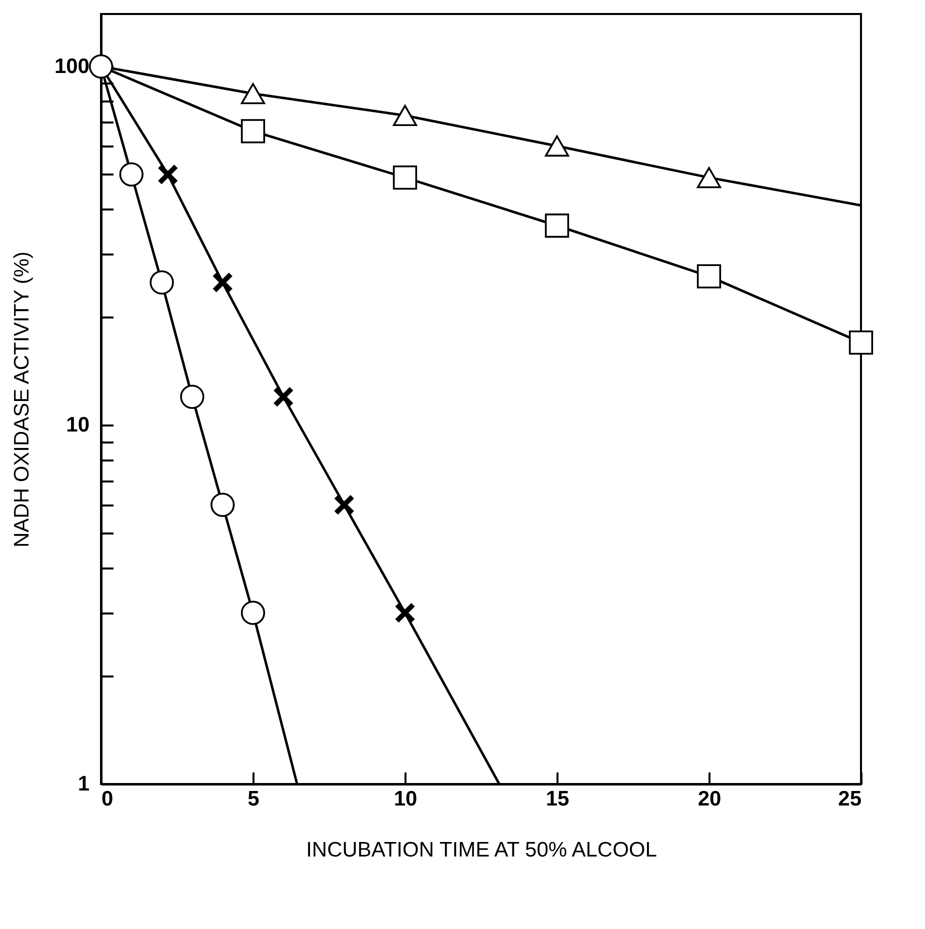 The image size is (925, 929). Describe the element at coordinates (84, 784) in the screenshot. I see `y-tick-label: 1` at that location.